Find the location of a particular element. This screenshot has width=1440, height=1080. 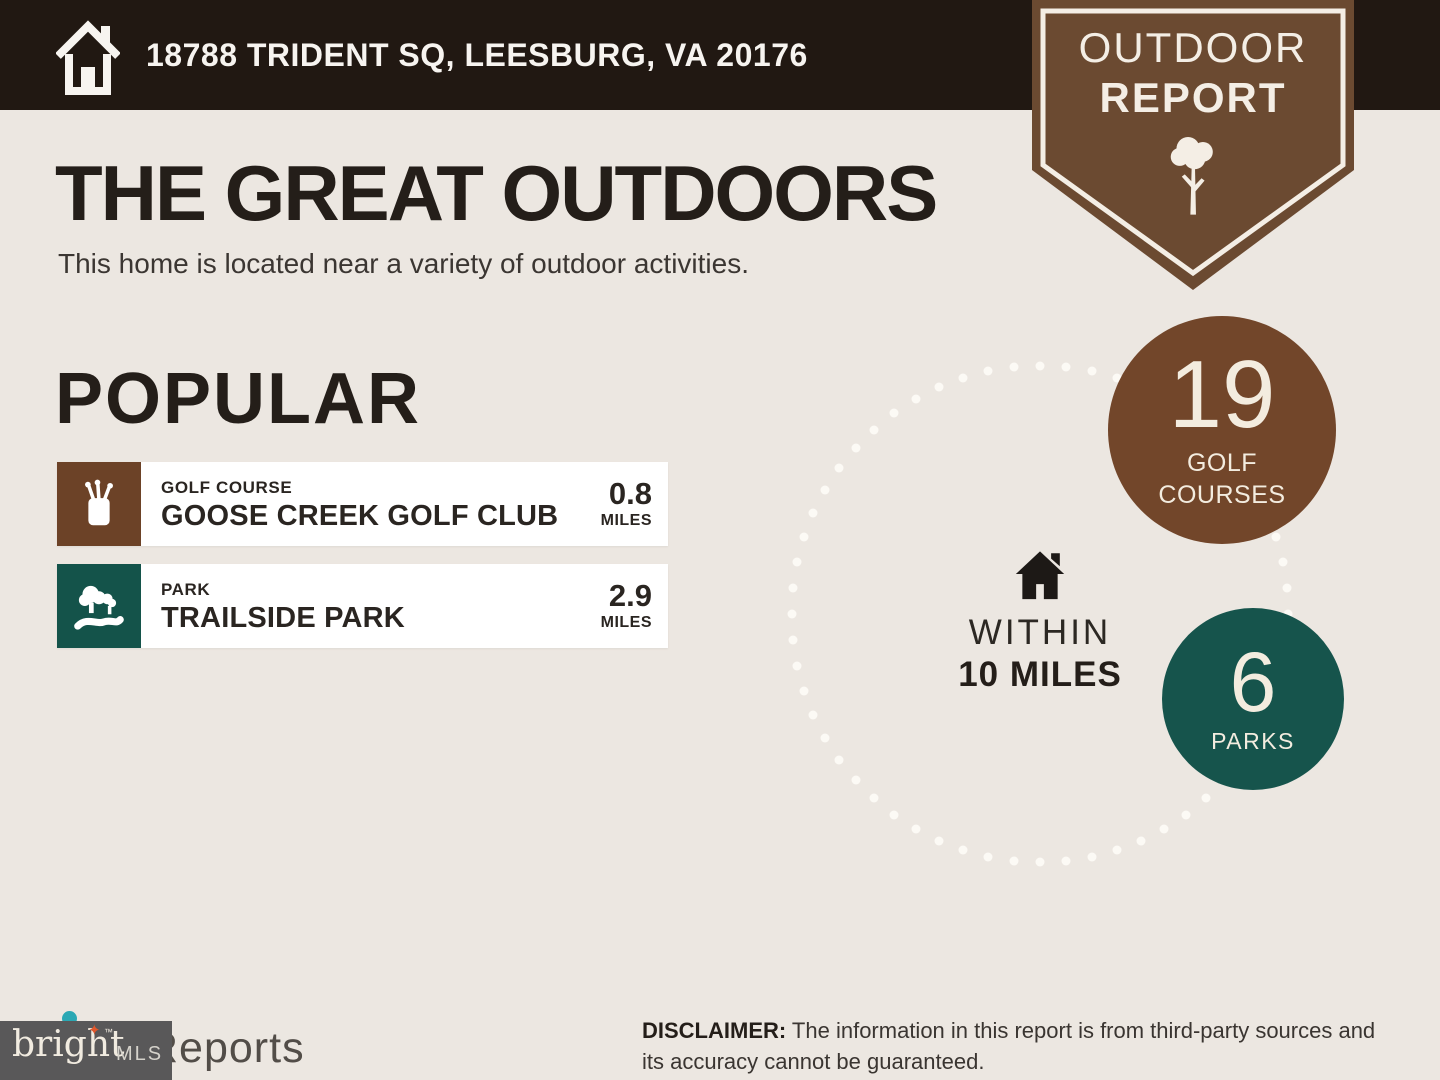

bright-mls-logo: bright ✦ ™ MLS is located at coordinates (86, 1050).